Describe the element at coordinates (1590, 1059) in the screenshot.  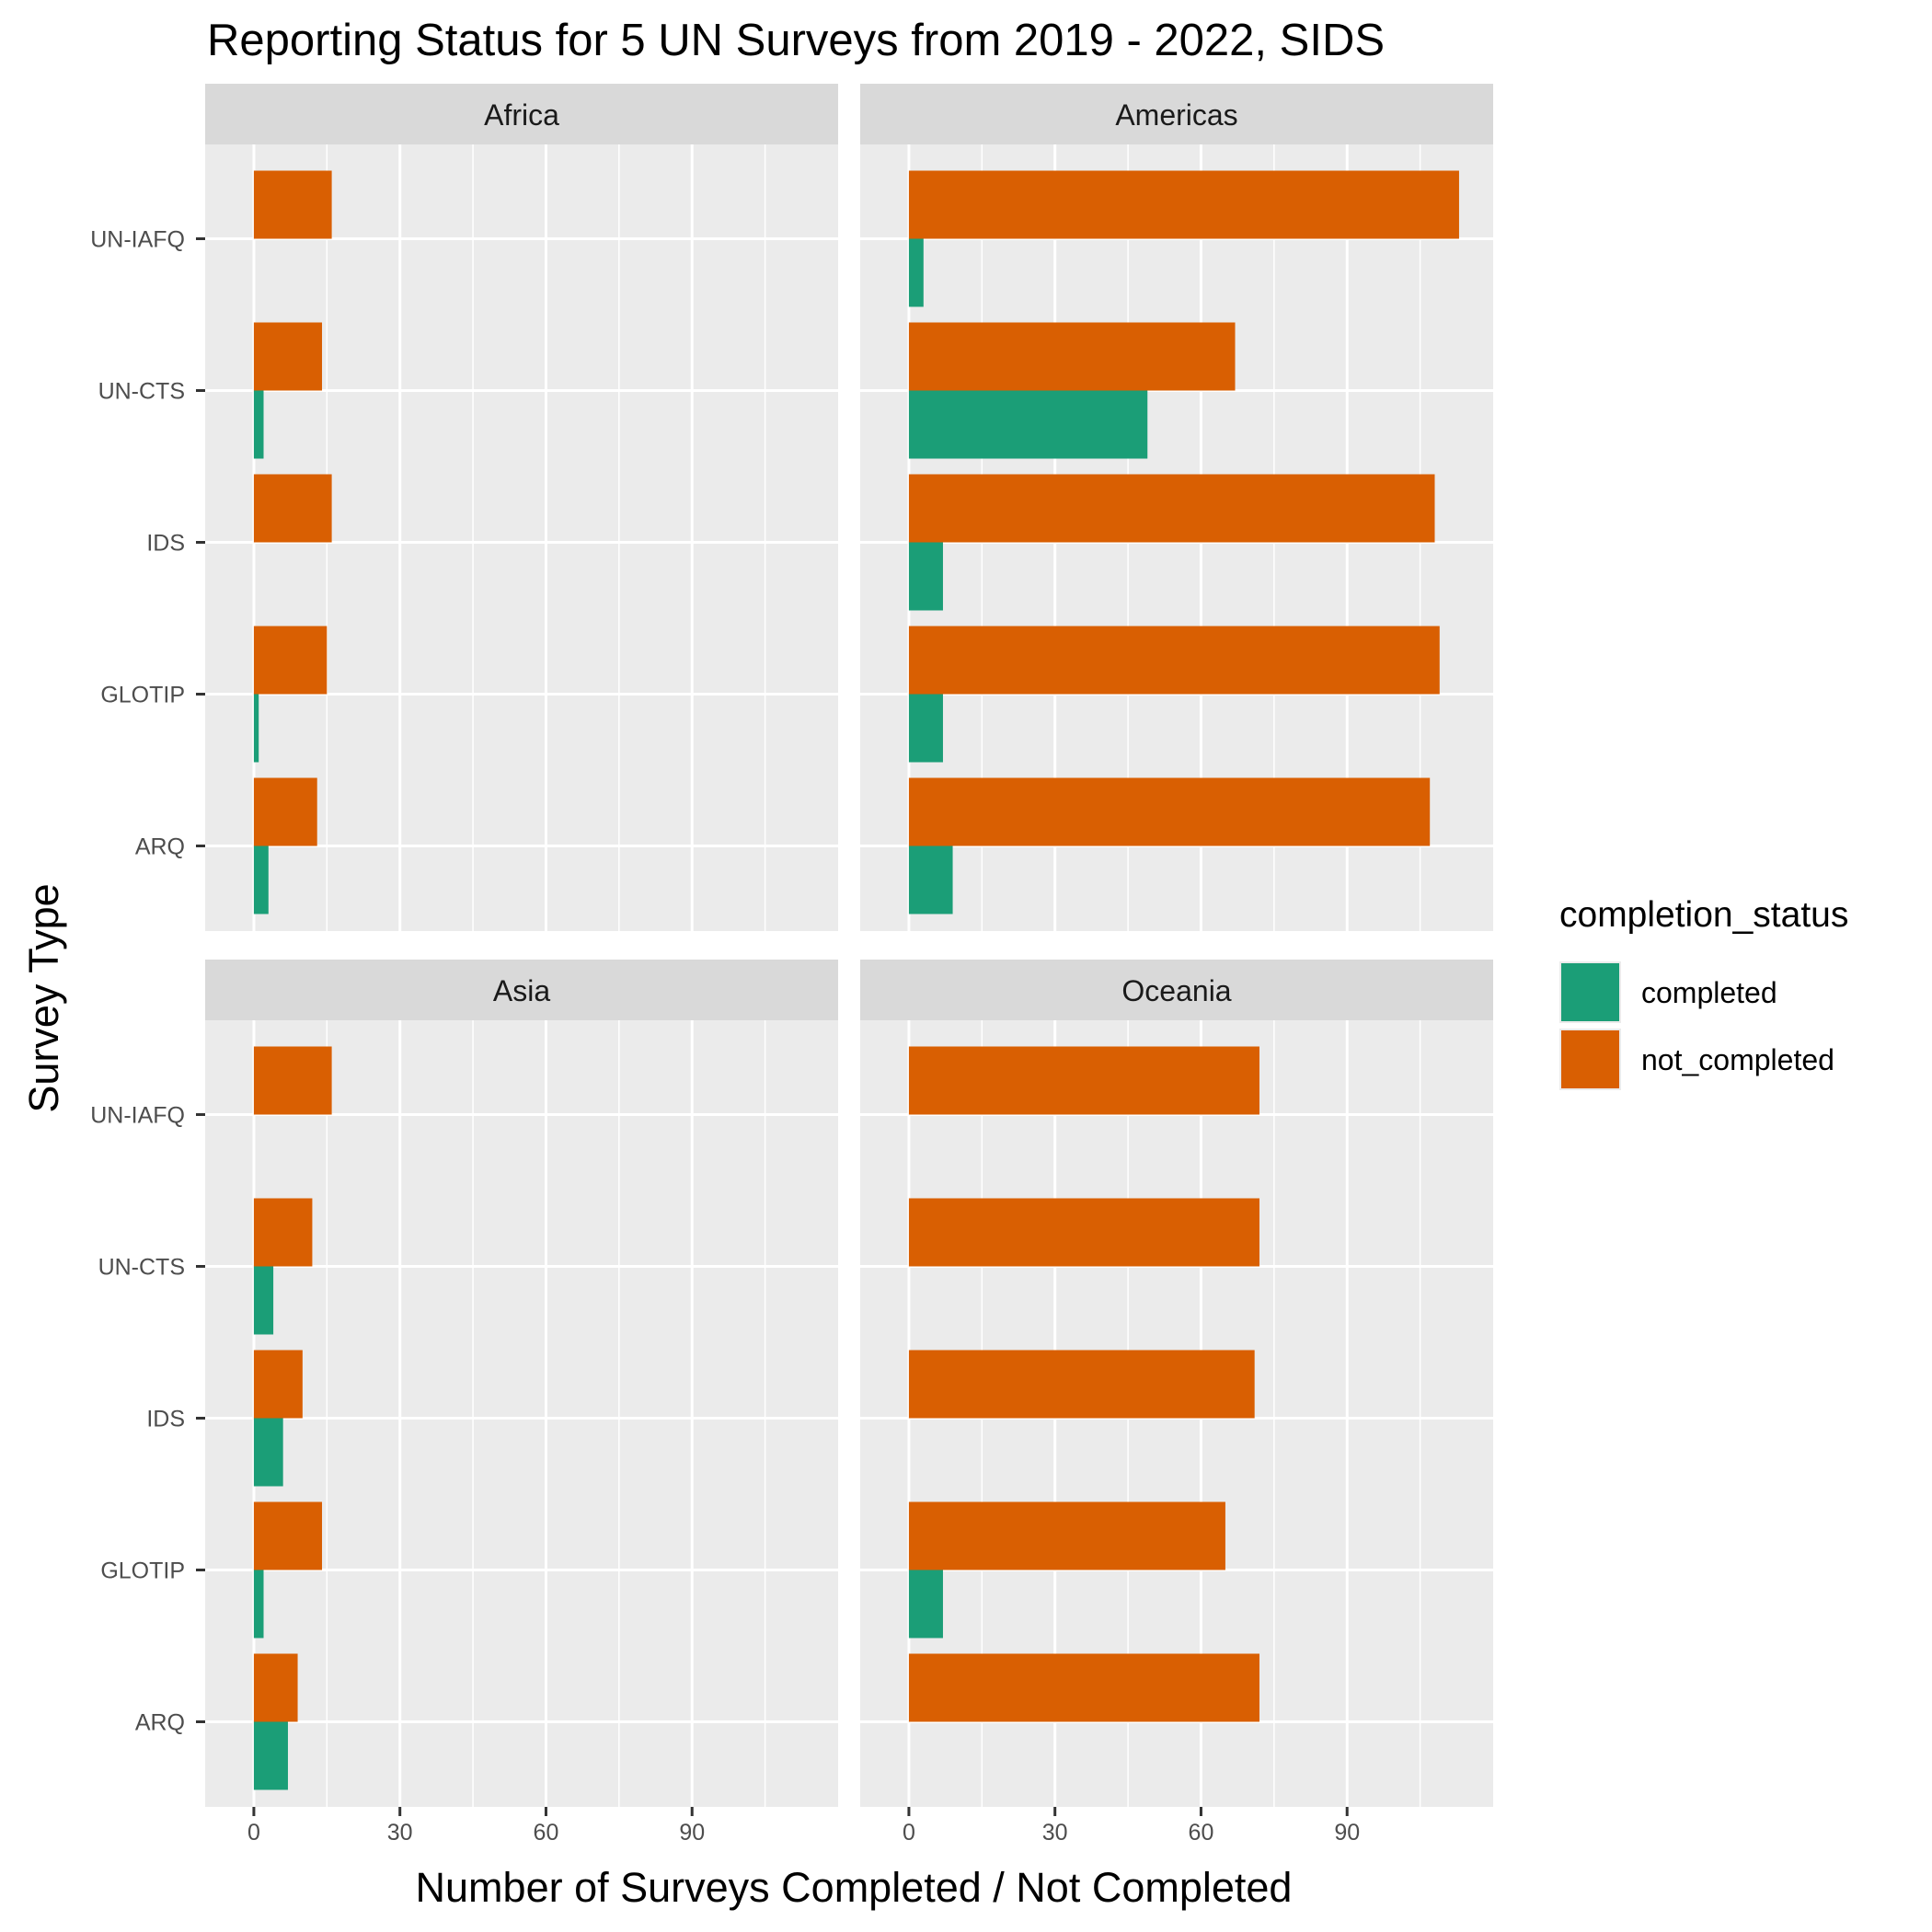
I see `legend-key-not-completed` at that location.